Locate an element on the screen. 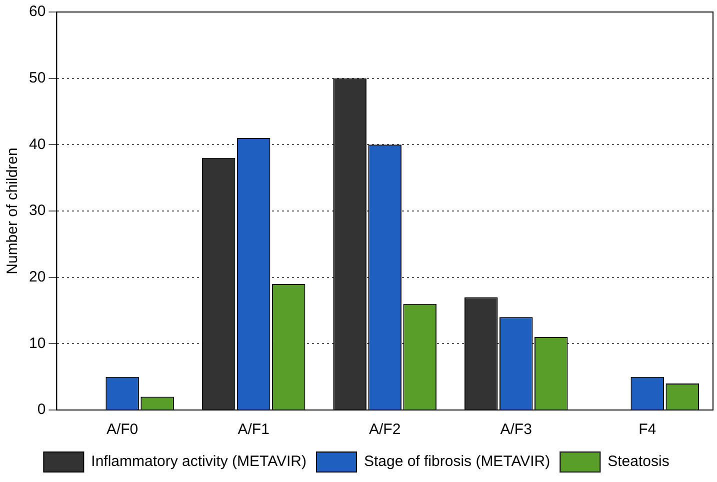 This screenshot has height=482, width=717. y-tick-label: 20 is located at coordinates (37, 277).